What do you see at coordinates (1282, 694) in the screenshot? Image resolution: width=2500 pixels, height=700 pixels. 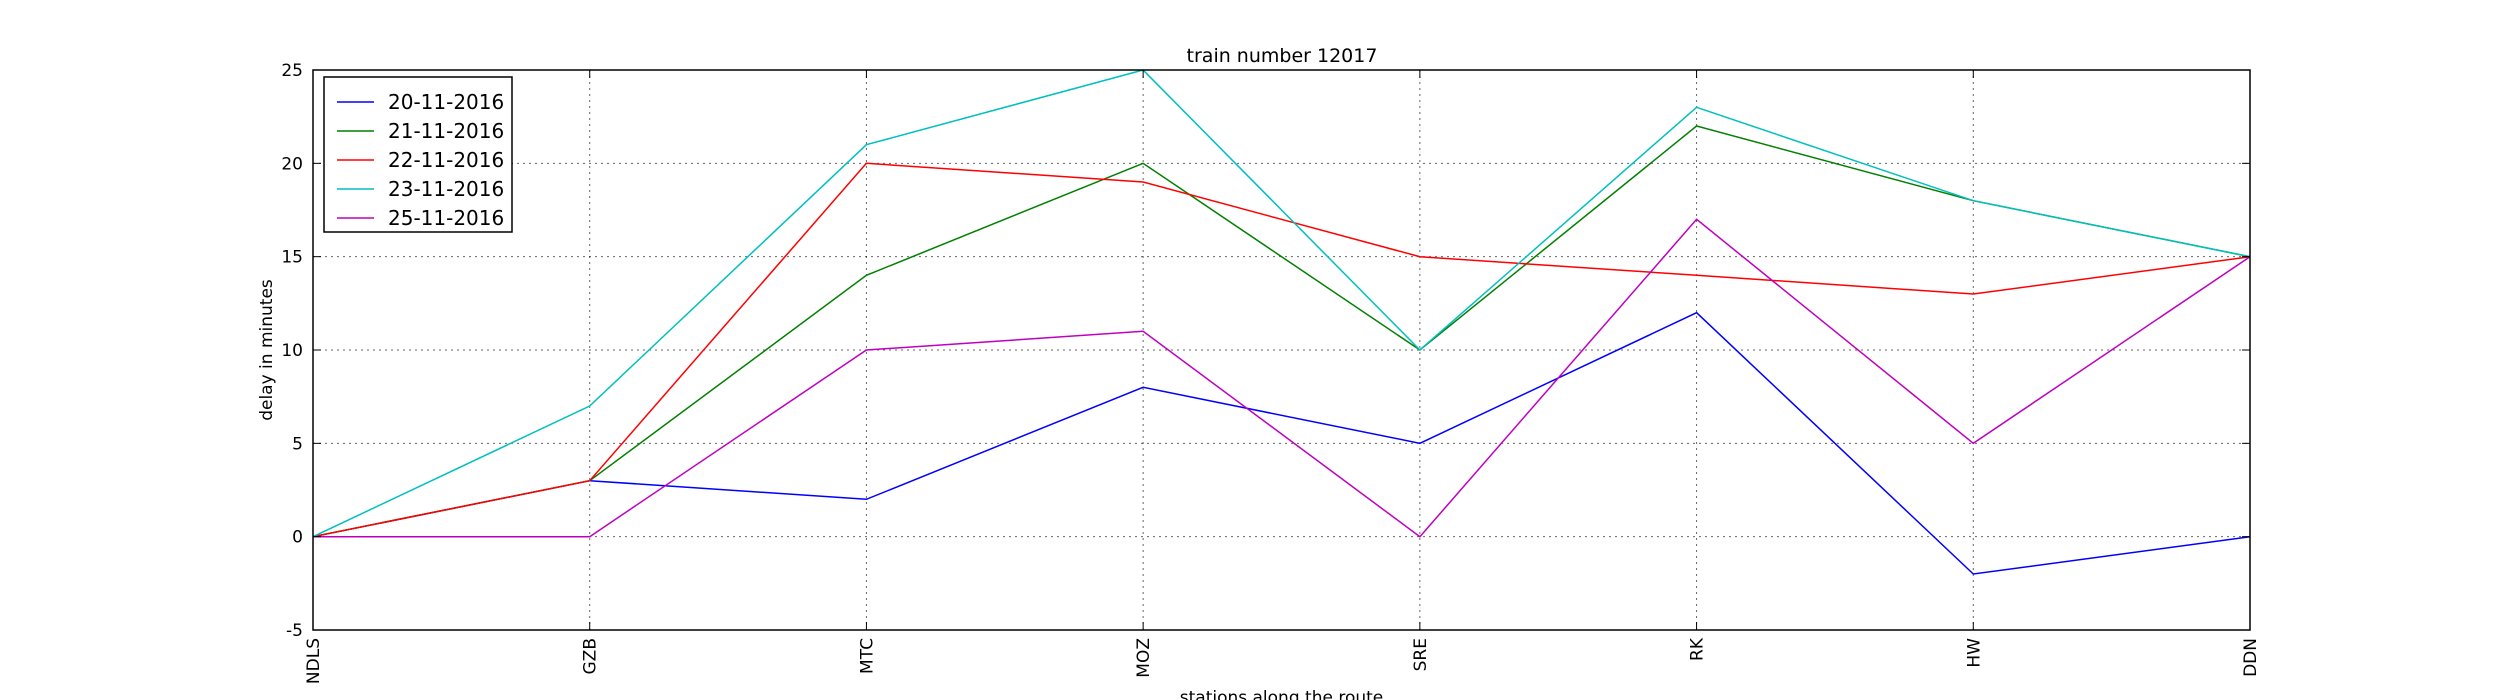 I see `x-axis-label: stations along the route` at bounding box center [1282, 694].